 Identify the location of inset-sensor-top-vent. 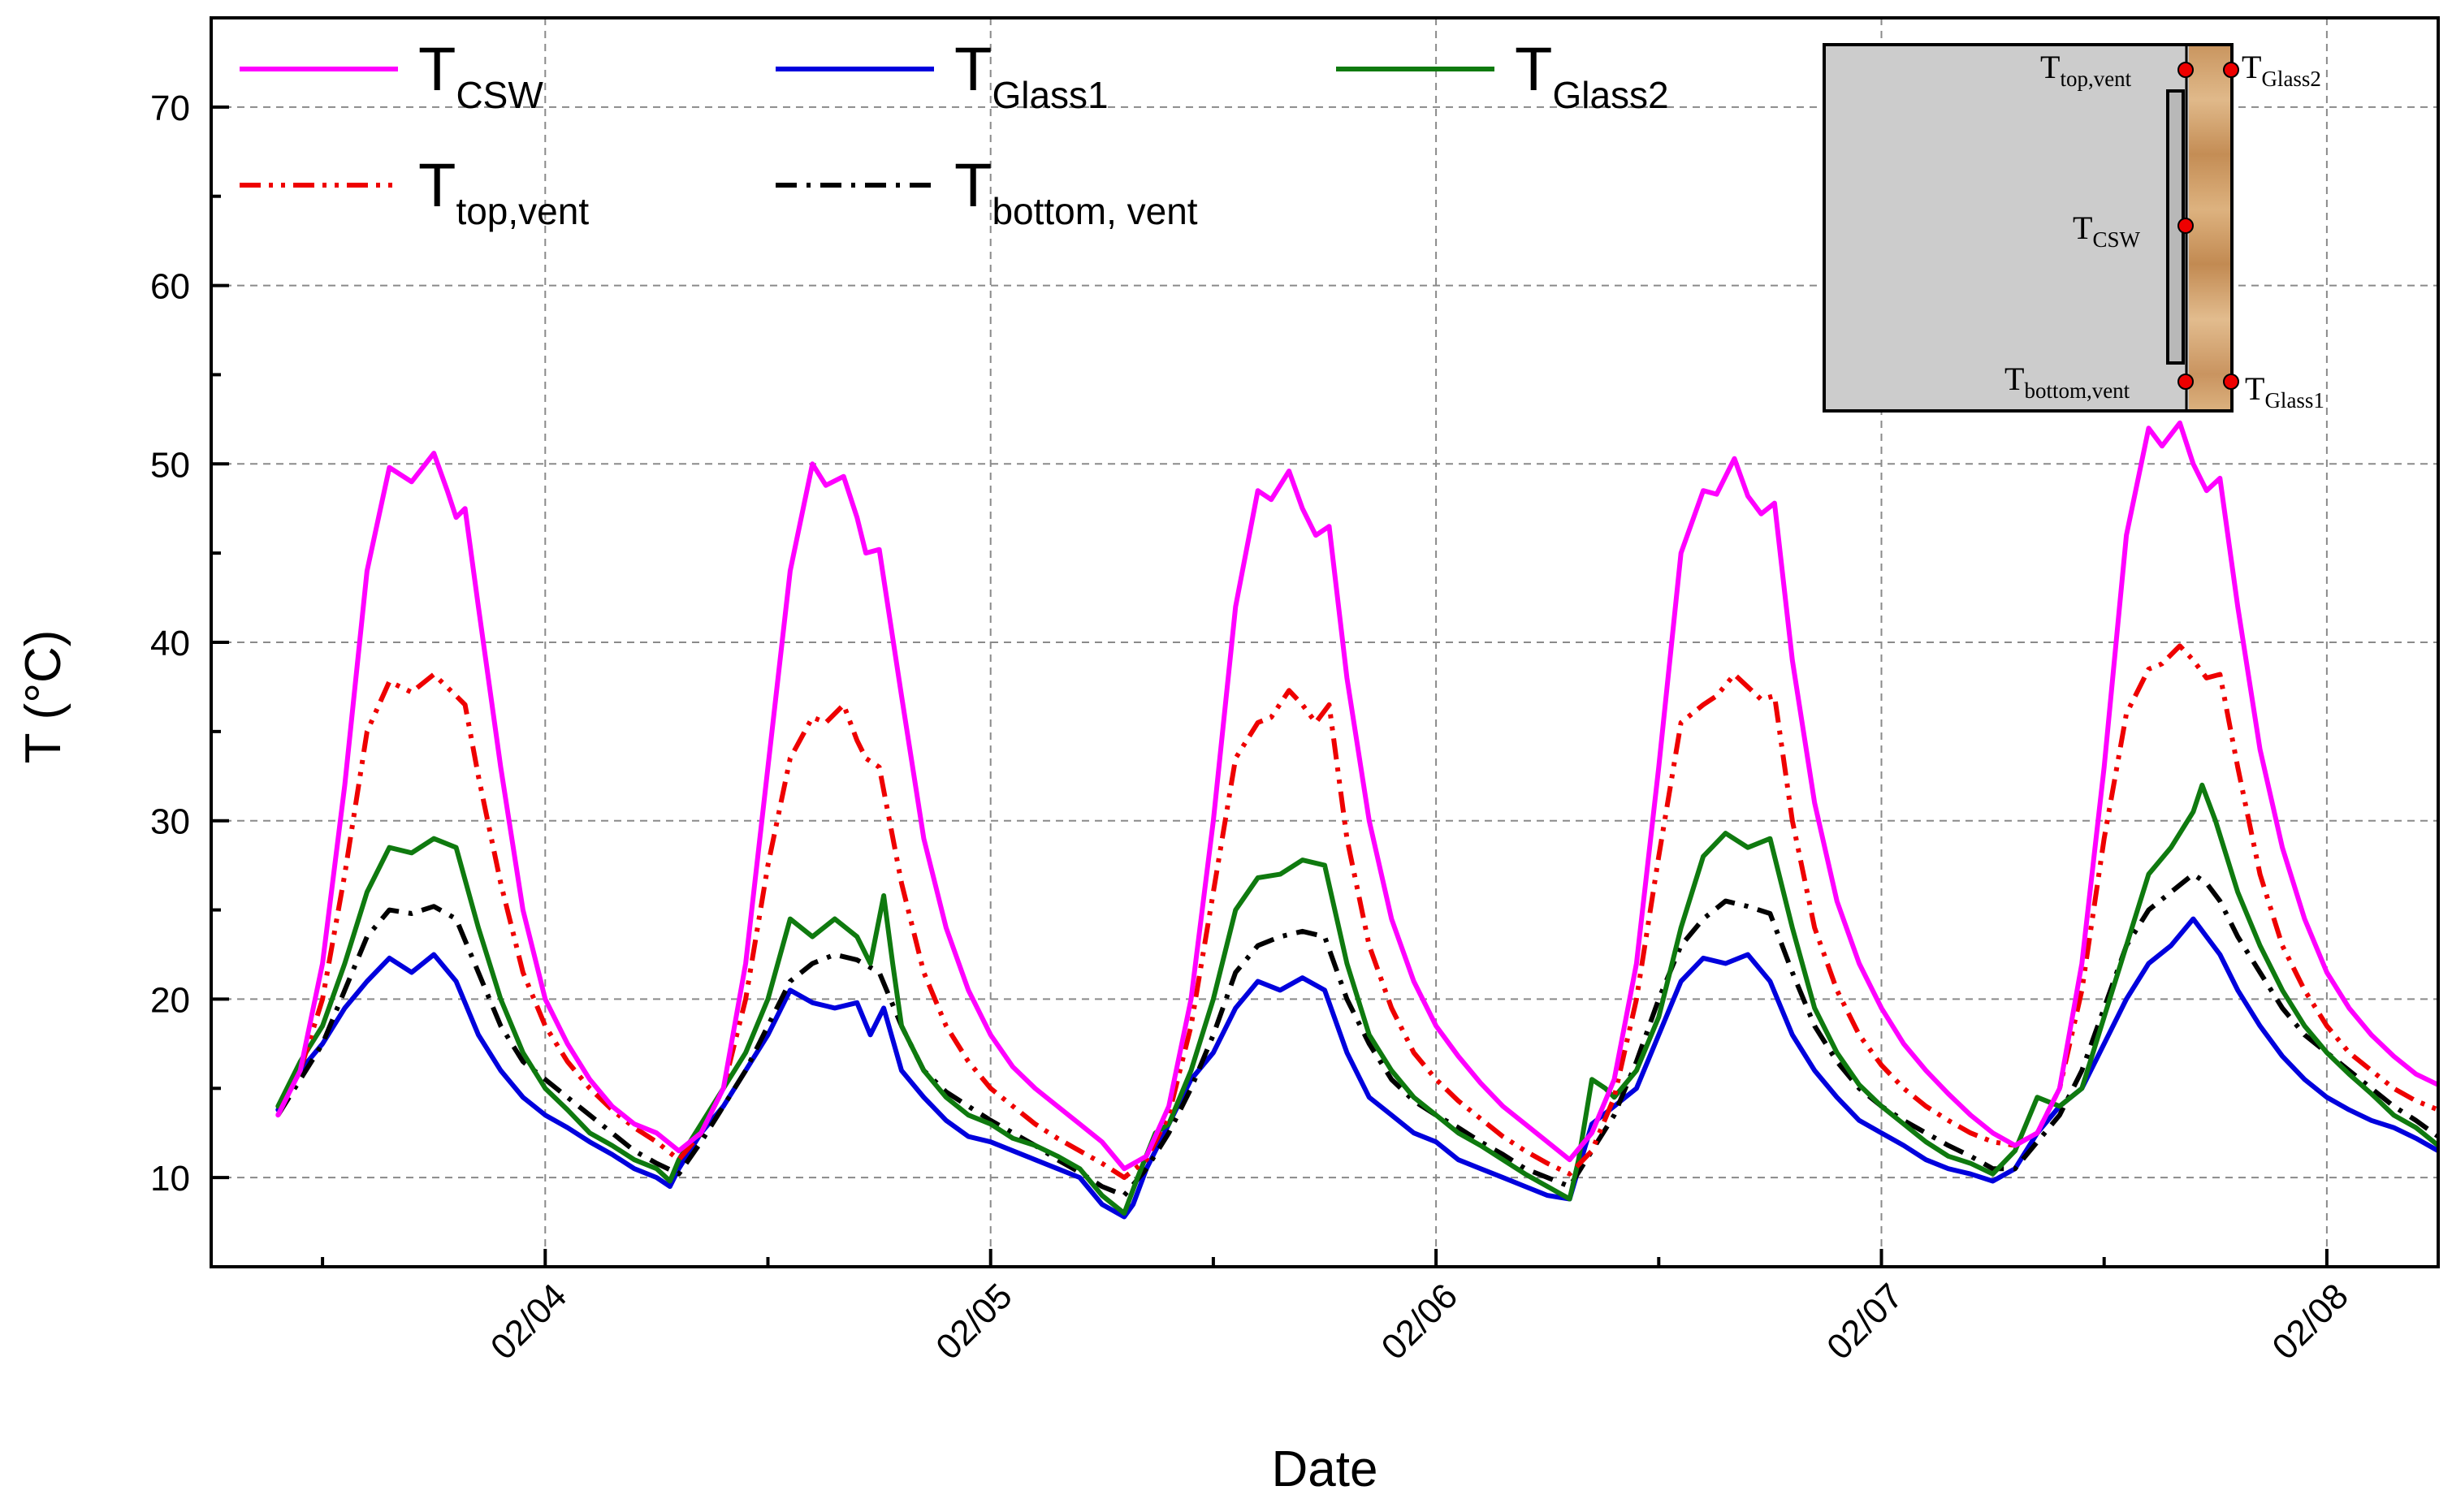
(2185, 70).